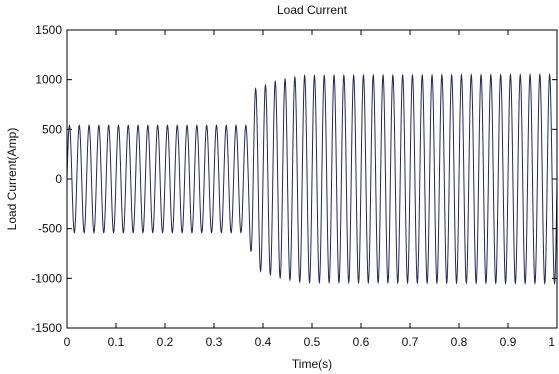 The width and height of the screenshot is (559, 374). I want to click on x-tick-label: 0.8, so click(459, 342).